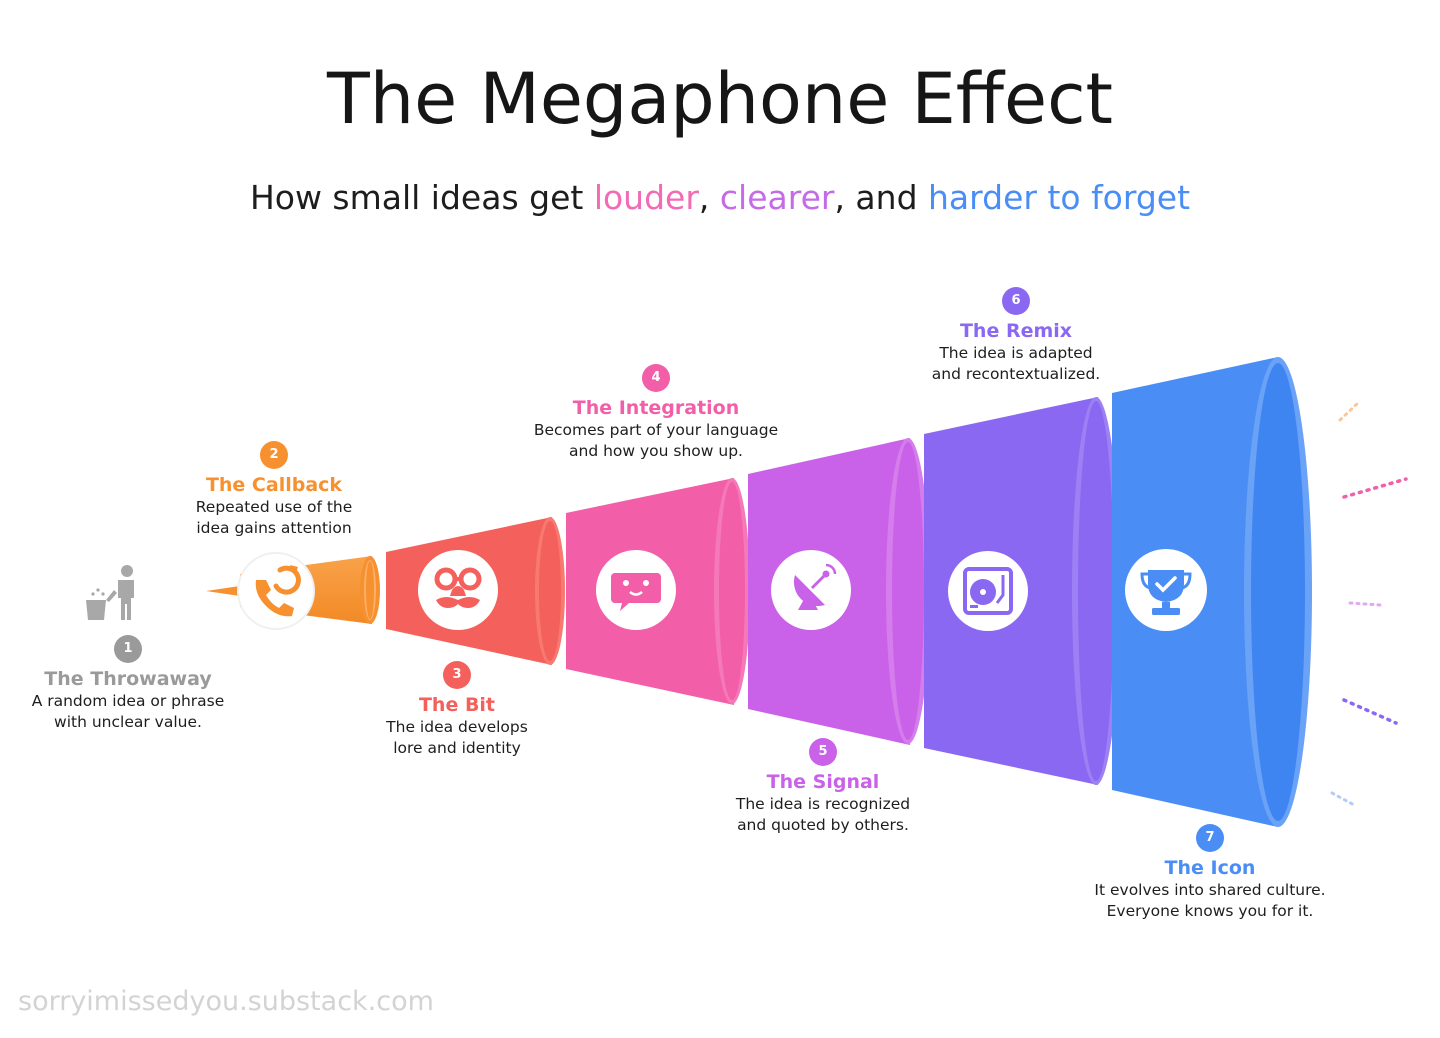 This screenshot has width=1440, height=1038. I want to click on page-title: The Megaphone Effect, so click(720, 99).